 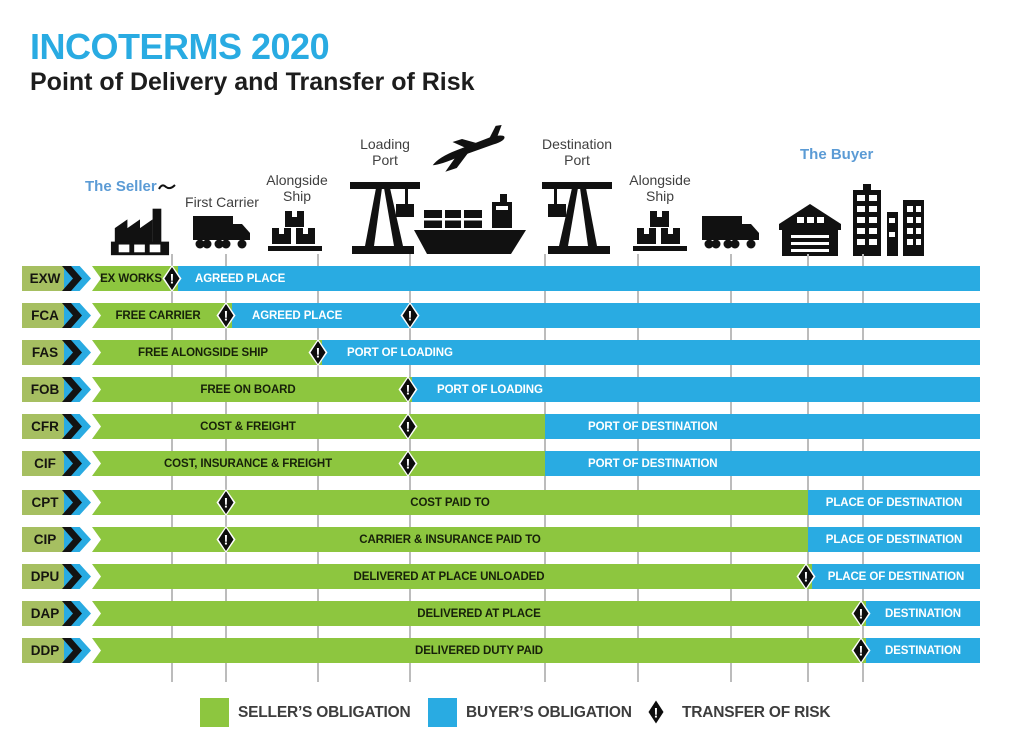 What do you see at coordinates (385, 152) in the screenshot?
I see `station-label-loading-port: Loading Port` at bounding box center [385, 152].